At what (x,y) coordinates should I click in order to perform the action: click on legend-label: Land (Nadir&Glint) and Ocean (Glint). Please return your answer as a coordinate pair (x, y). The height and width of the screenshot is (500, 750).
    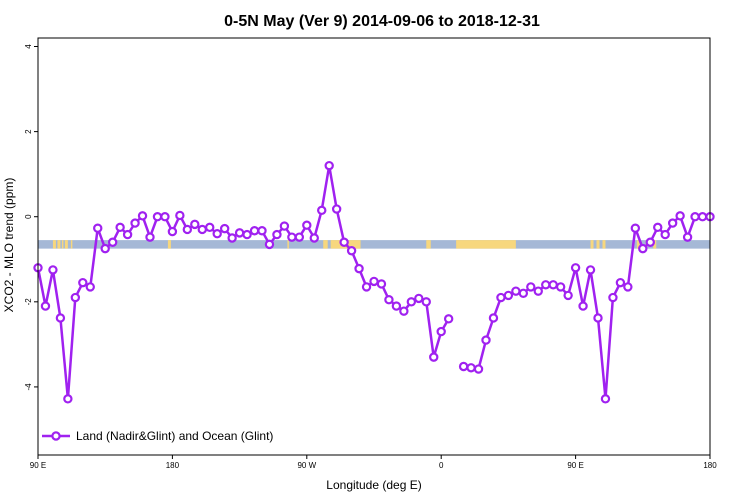
    Looking at the image, I should click on (174, 436).